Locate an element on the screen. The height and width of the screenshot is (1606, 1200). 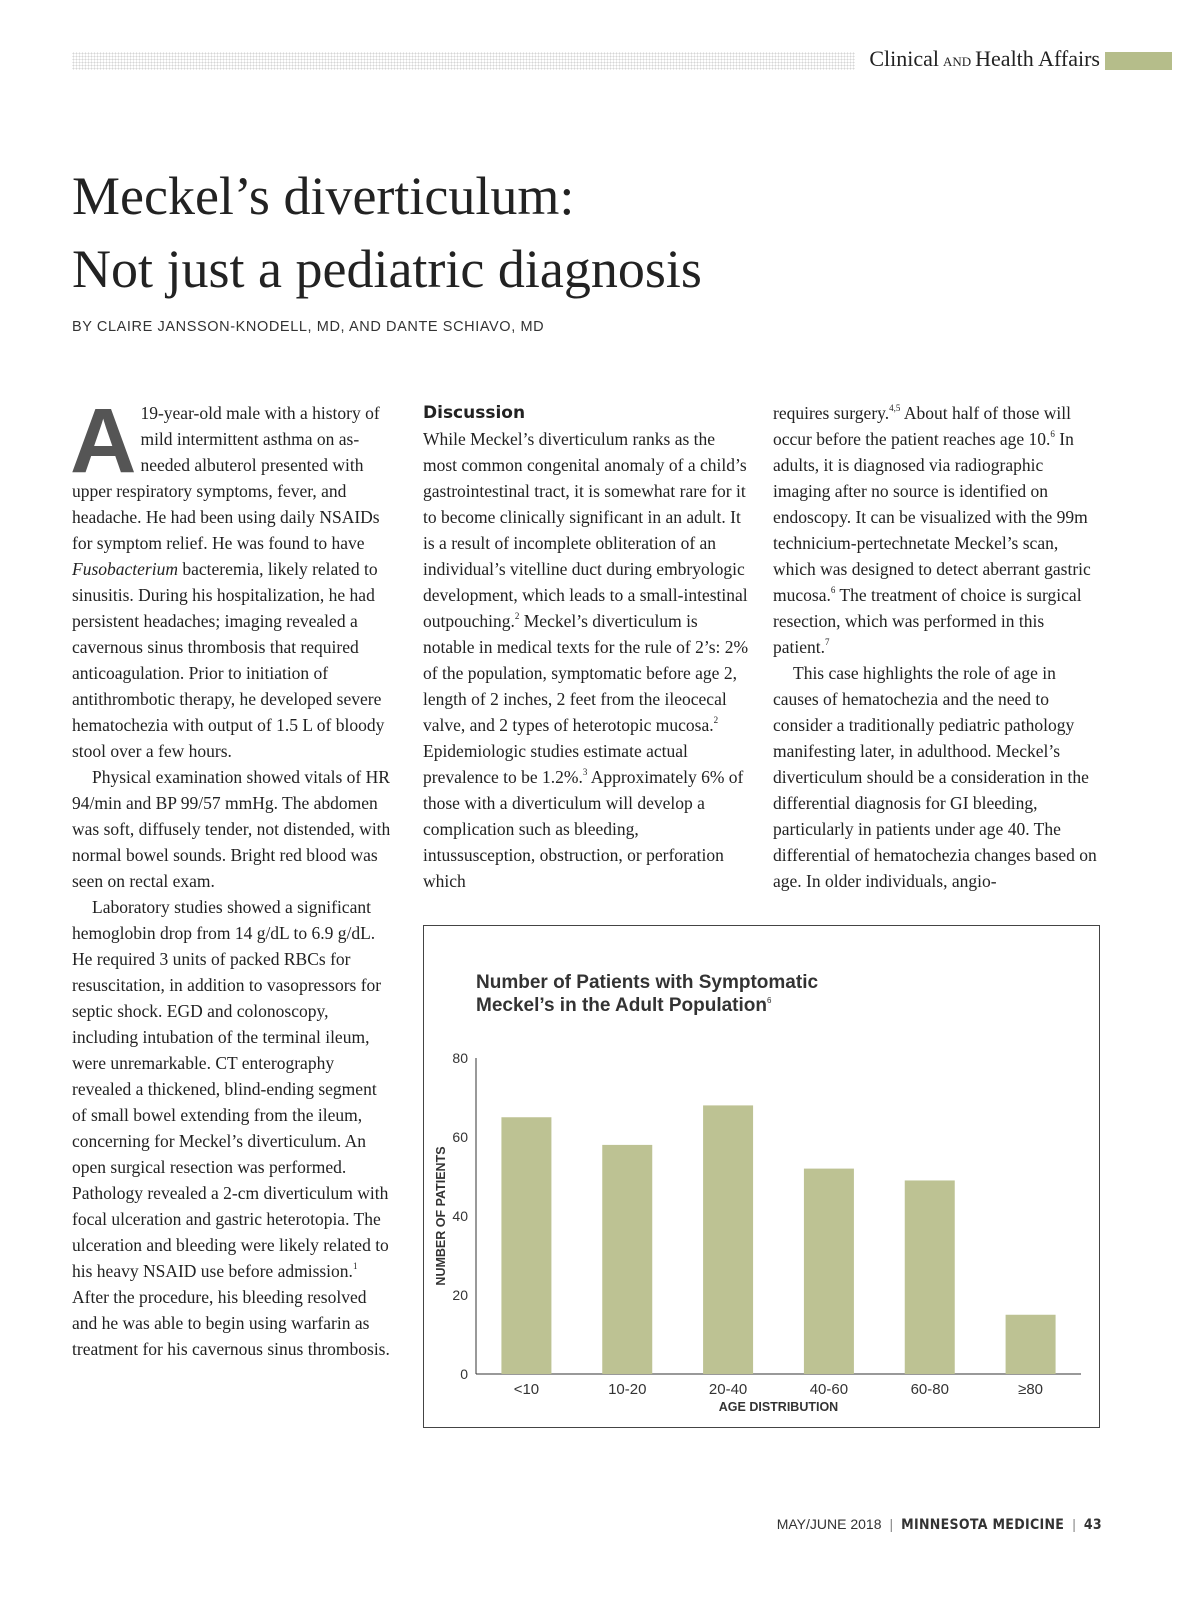
y-tick-label: 60 is located at coordinates (460, 1137).